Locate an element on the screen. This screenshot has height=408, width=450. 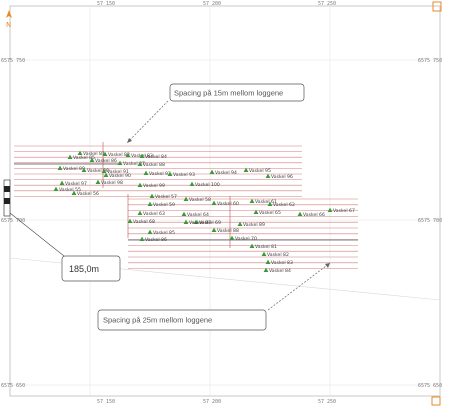
log-marker: Vaskel 99 is located at coordinates (151, 185).